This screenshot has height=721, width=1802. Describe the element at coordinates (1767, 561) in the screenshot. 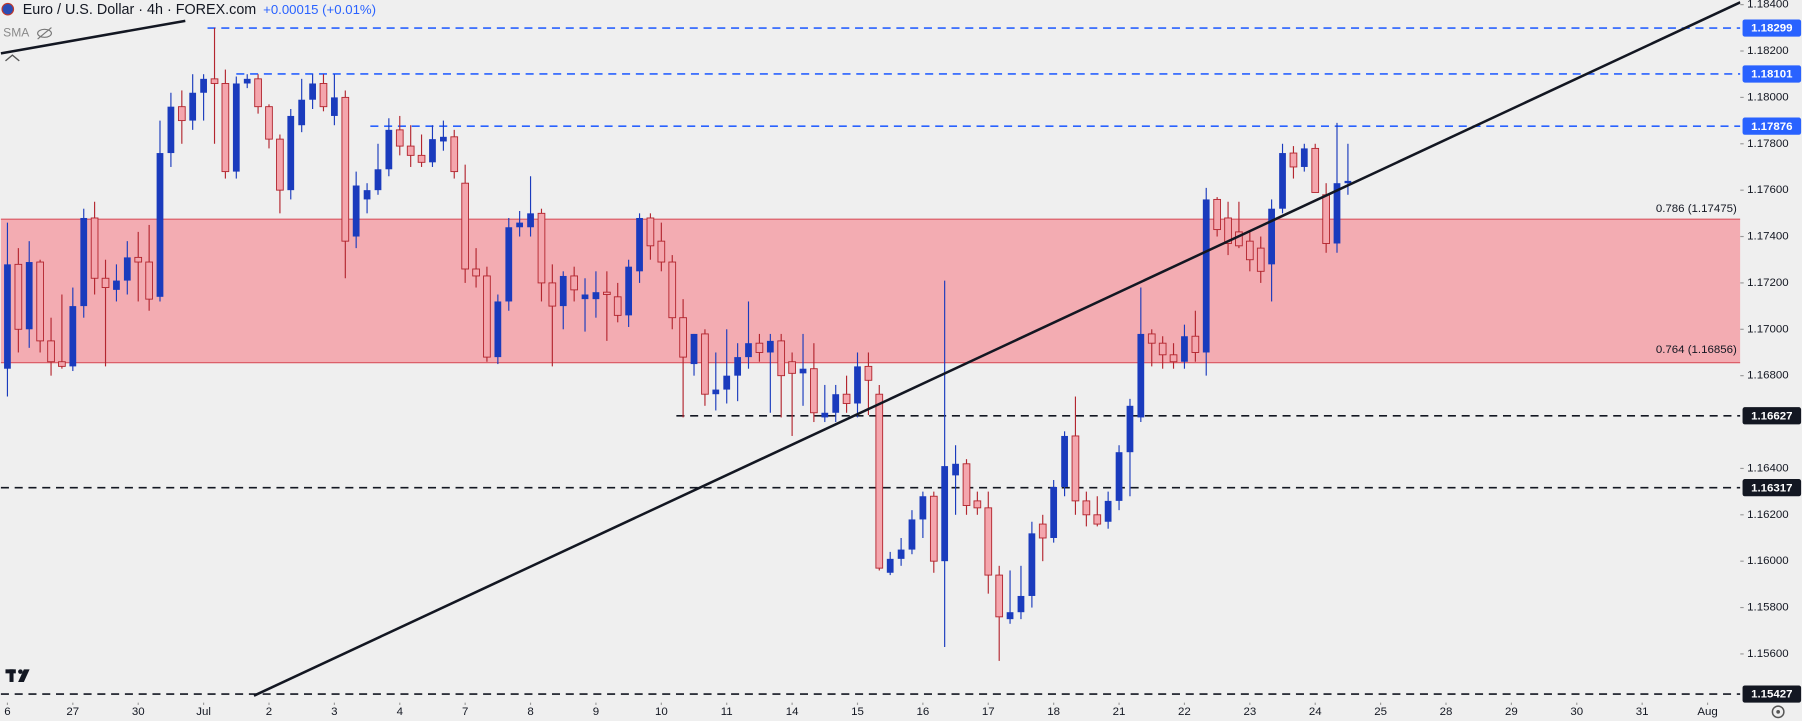

I see `y-tick-label: 1.16000` at that location.